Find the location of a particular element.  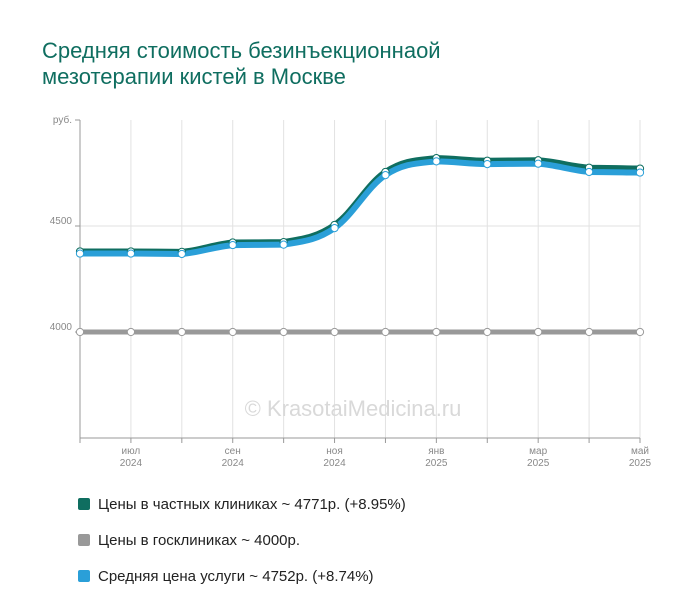

legend-label-public: Цены в госклиниках ~ 4000р. is located at coordinates (199, 540).